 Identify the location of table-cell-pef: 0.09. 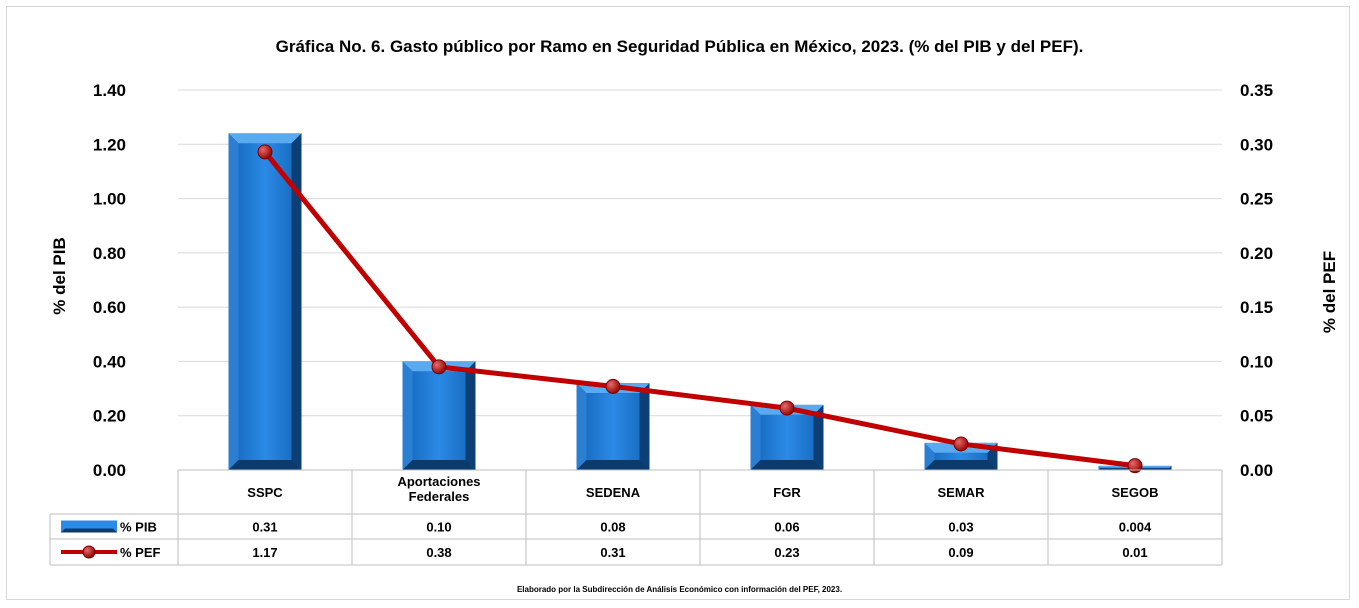
(960, 552).